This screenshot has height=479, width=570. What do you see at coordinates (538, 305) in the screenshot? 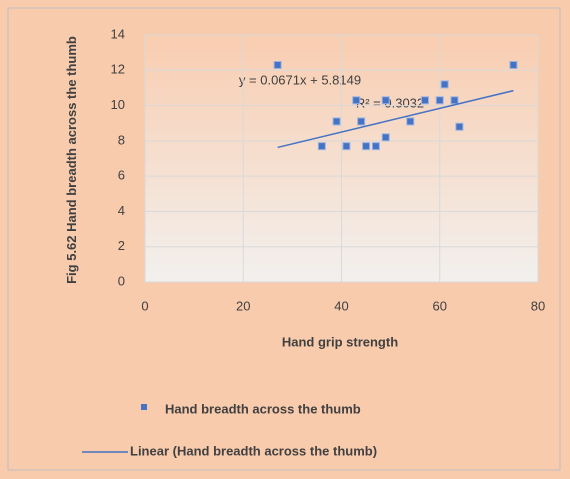
I see `x-tick-label: 80` at bounding box center [538, 305].